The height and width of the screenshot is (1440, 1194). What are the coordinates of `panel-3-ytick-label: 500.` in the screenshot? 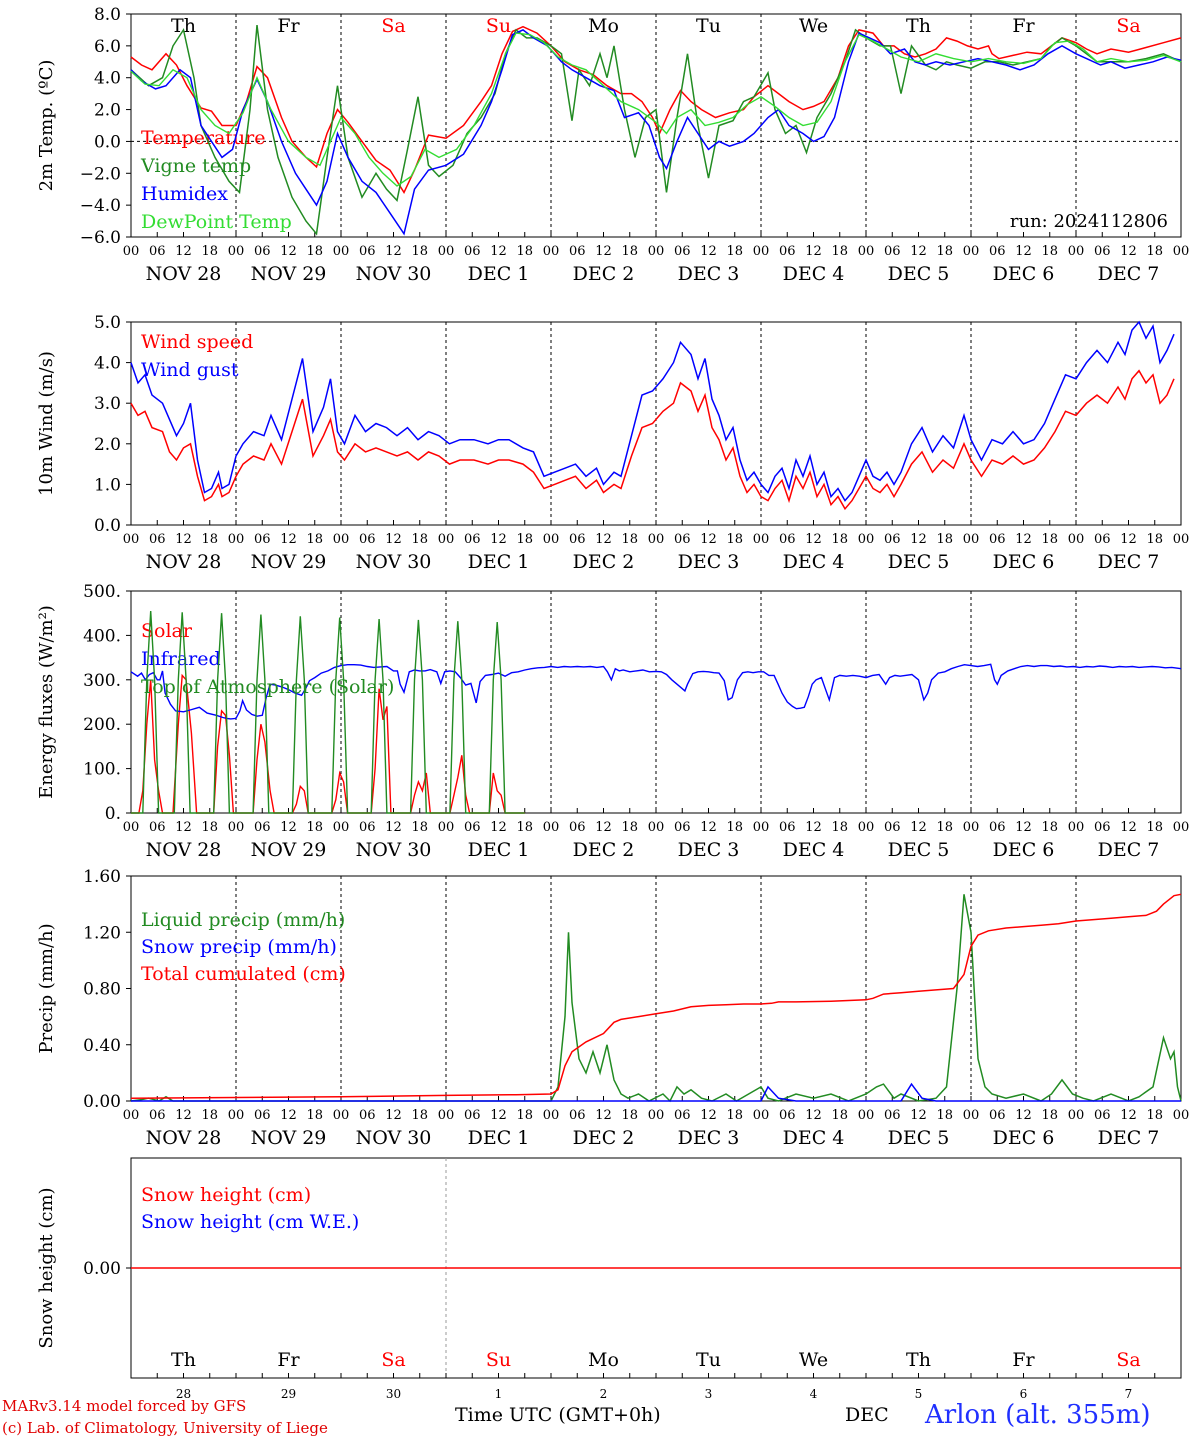 It's located at (102, 592).